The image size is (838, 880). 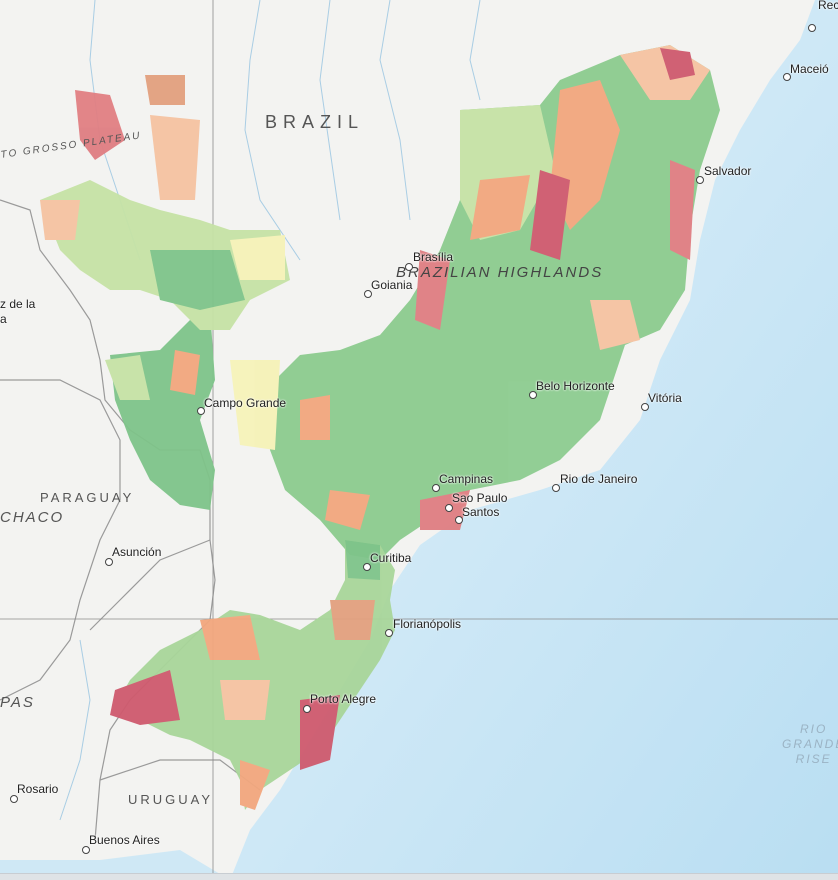 What do you see at coordinates (3, 319) in the screenshot?
I see `partial-label-2: a` at bounding box center [3, 319].